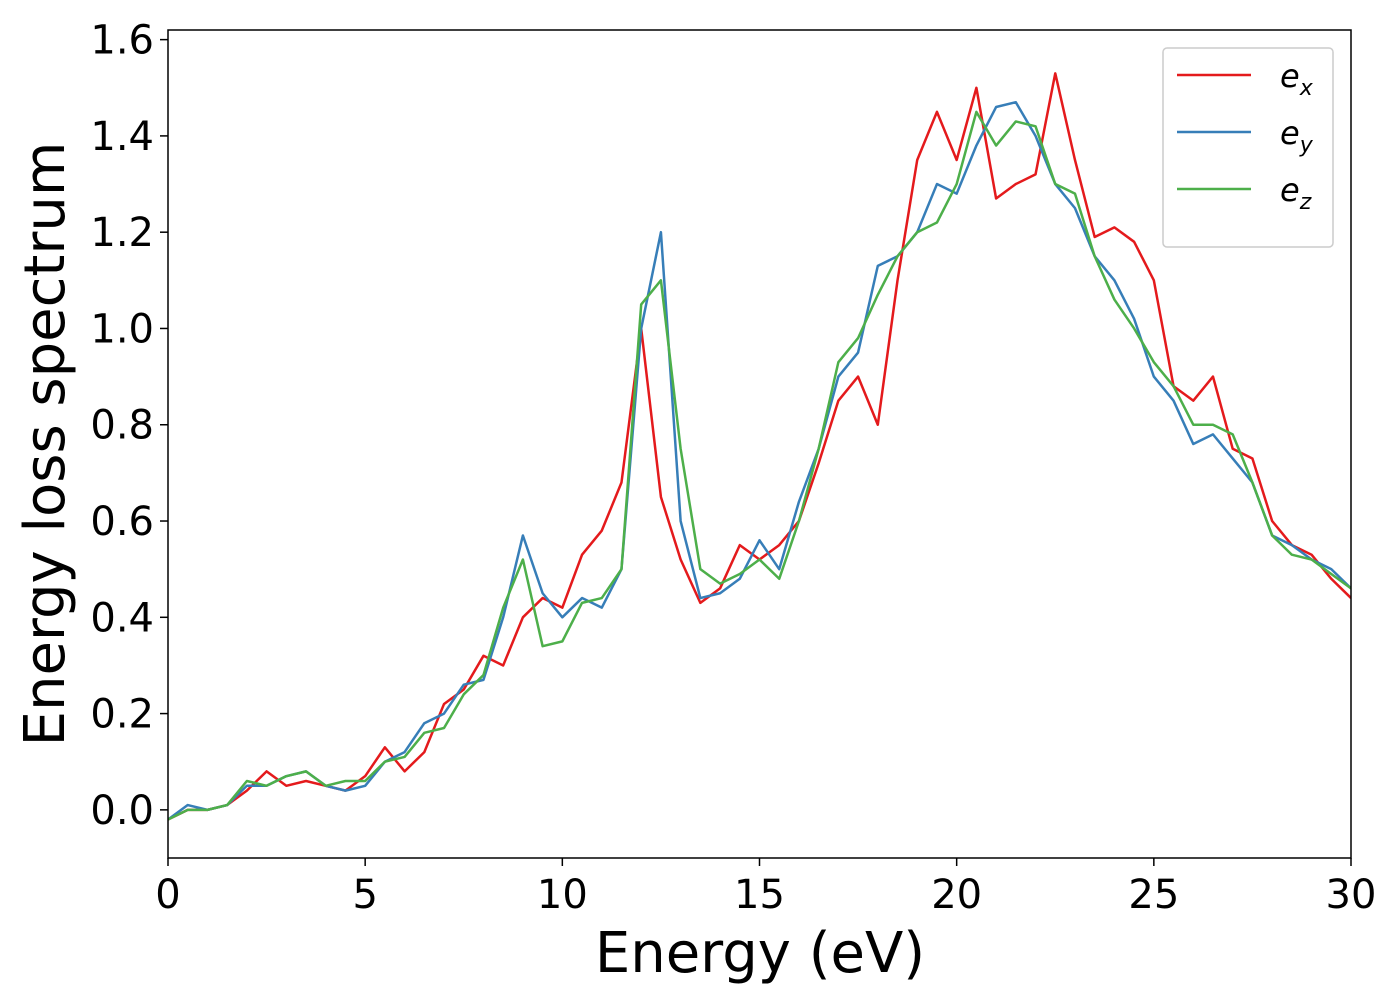 The height and width of the screenshot is (1000, 1400). I want to click on x-tick-label: 20, so click(956, 895).